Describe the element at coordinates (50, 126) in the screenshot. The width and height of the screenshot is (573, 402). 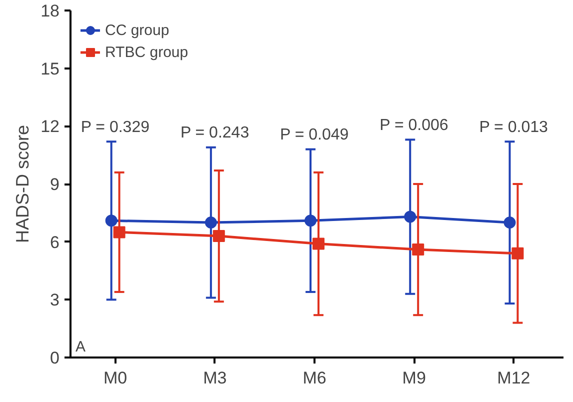
I see `y-tick-label: 12` at that location.